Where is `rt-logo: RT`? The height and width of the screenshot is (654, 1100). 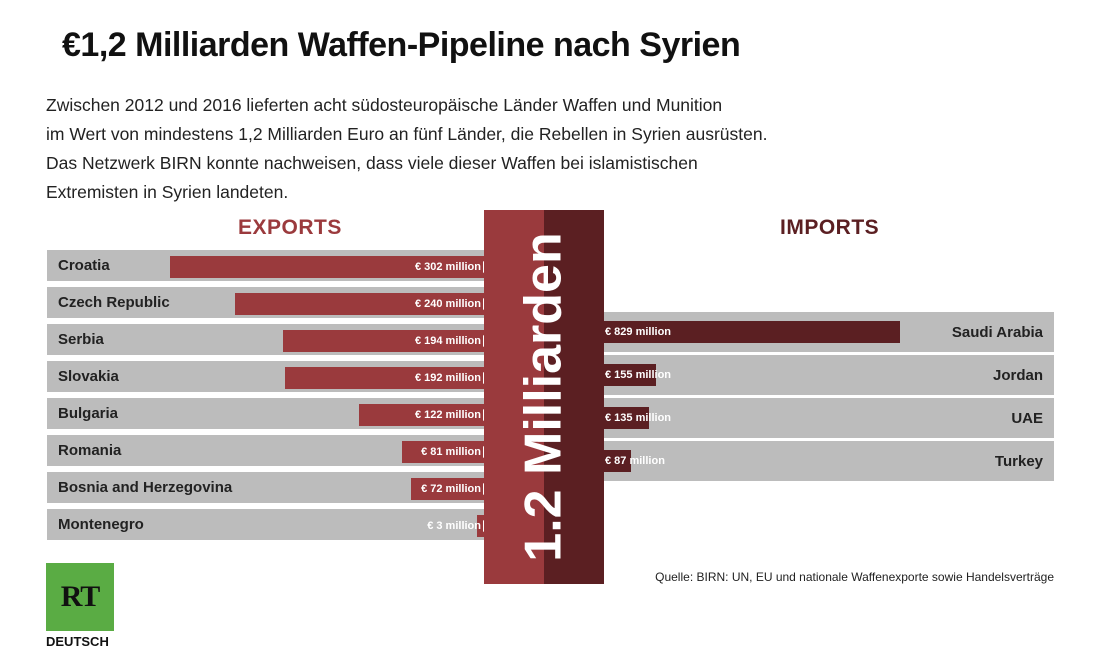
rt-logo: RT is located at coordinates (80, 597).